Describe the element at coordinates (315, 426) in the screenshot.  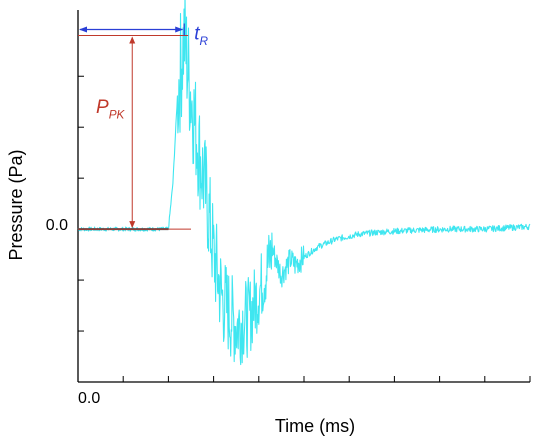
I see `x-axis-label: Time (ms)` at that location.